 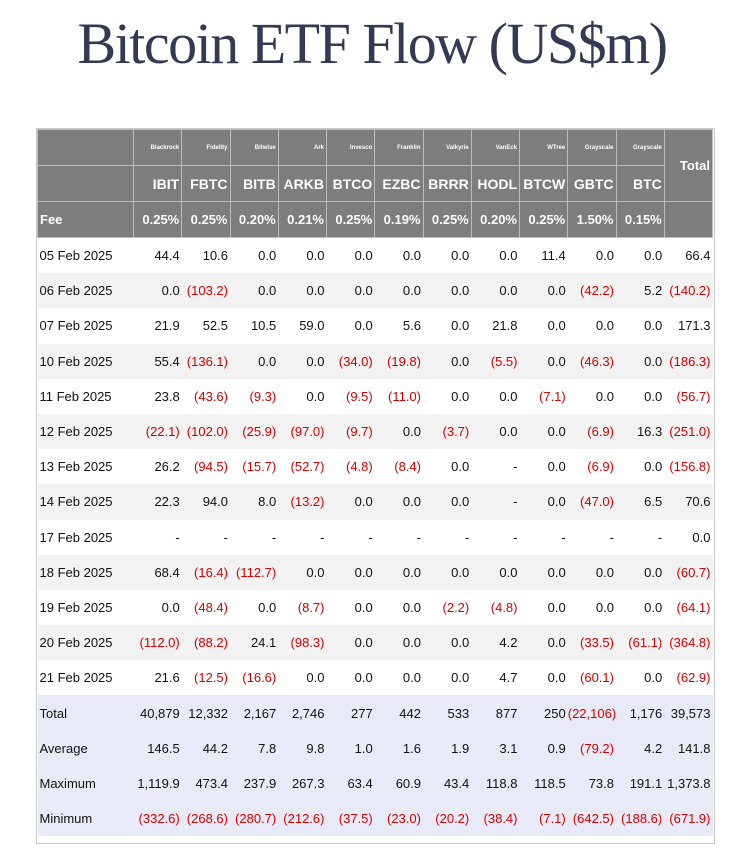 What do you see at coordinates (254, 783) in the screenshot?
I see `summary-cell: 237.9` at bounding box center [254, 783].